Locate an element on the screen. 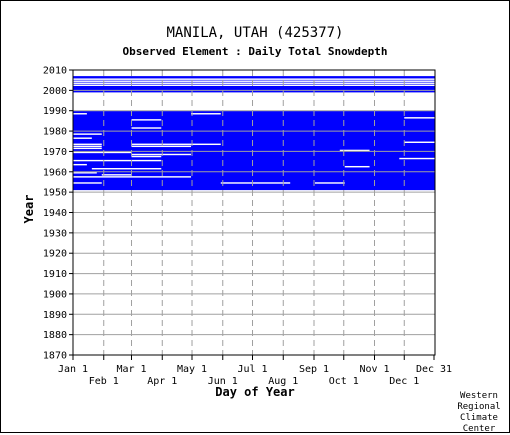  y-tick-label: 1890 is located at coordinates (55, 315).